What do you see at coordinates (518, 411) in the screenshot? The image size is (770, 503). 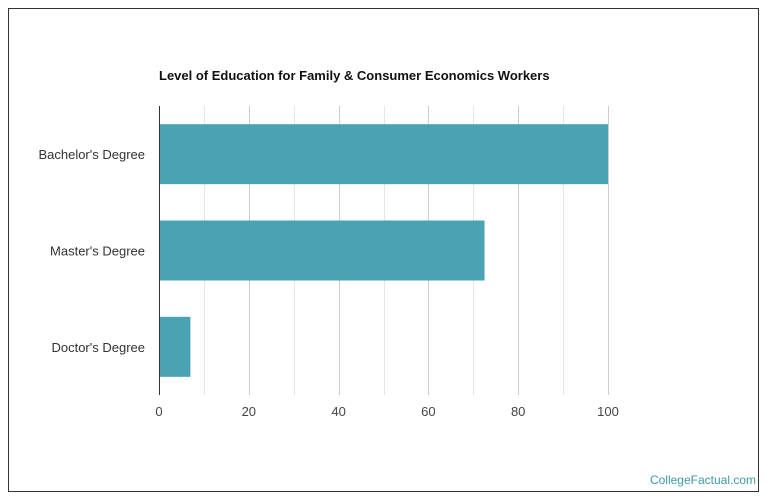 I see `x-tick-label: 80` at bounding box center [518, 411].